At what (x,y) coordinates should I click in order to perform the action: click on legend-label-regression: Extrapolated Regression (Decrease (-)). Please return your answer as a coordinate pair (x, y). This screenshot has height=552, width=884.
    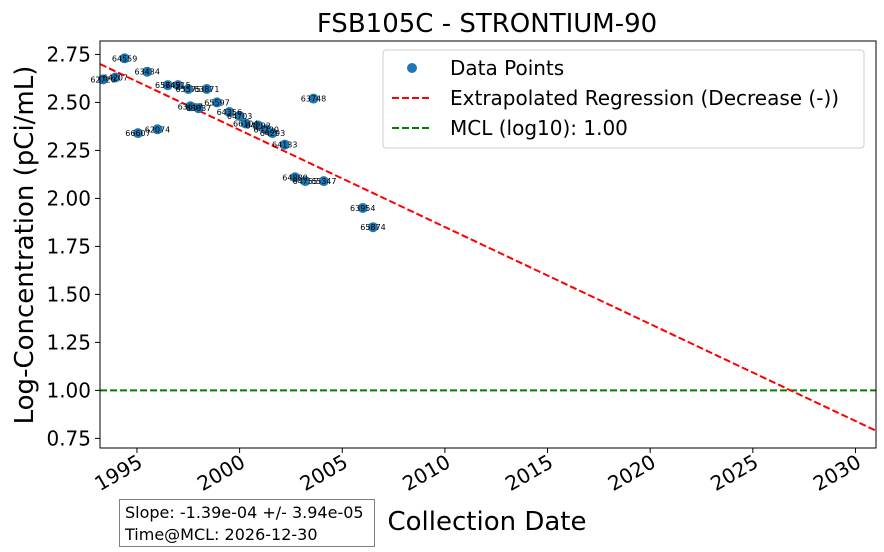
    Looking at the image, I should click on (644, 98).